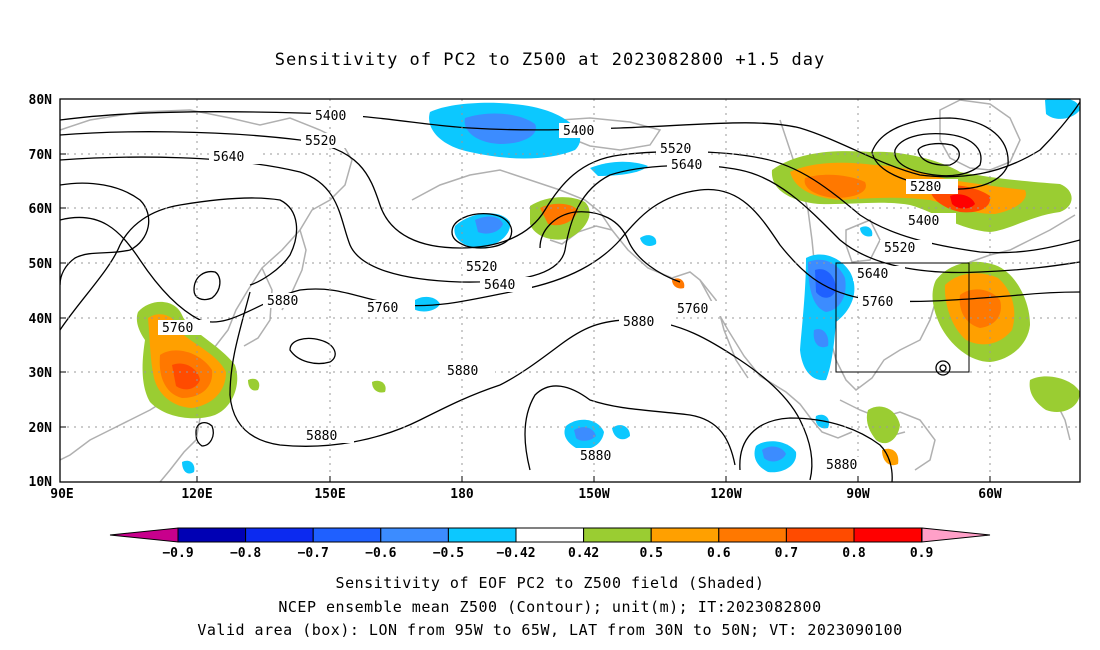 This screenshot has width=1100, height=650. I want to click on lon-label: 150W, so click(593, 494).